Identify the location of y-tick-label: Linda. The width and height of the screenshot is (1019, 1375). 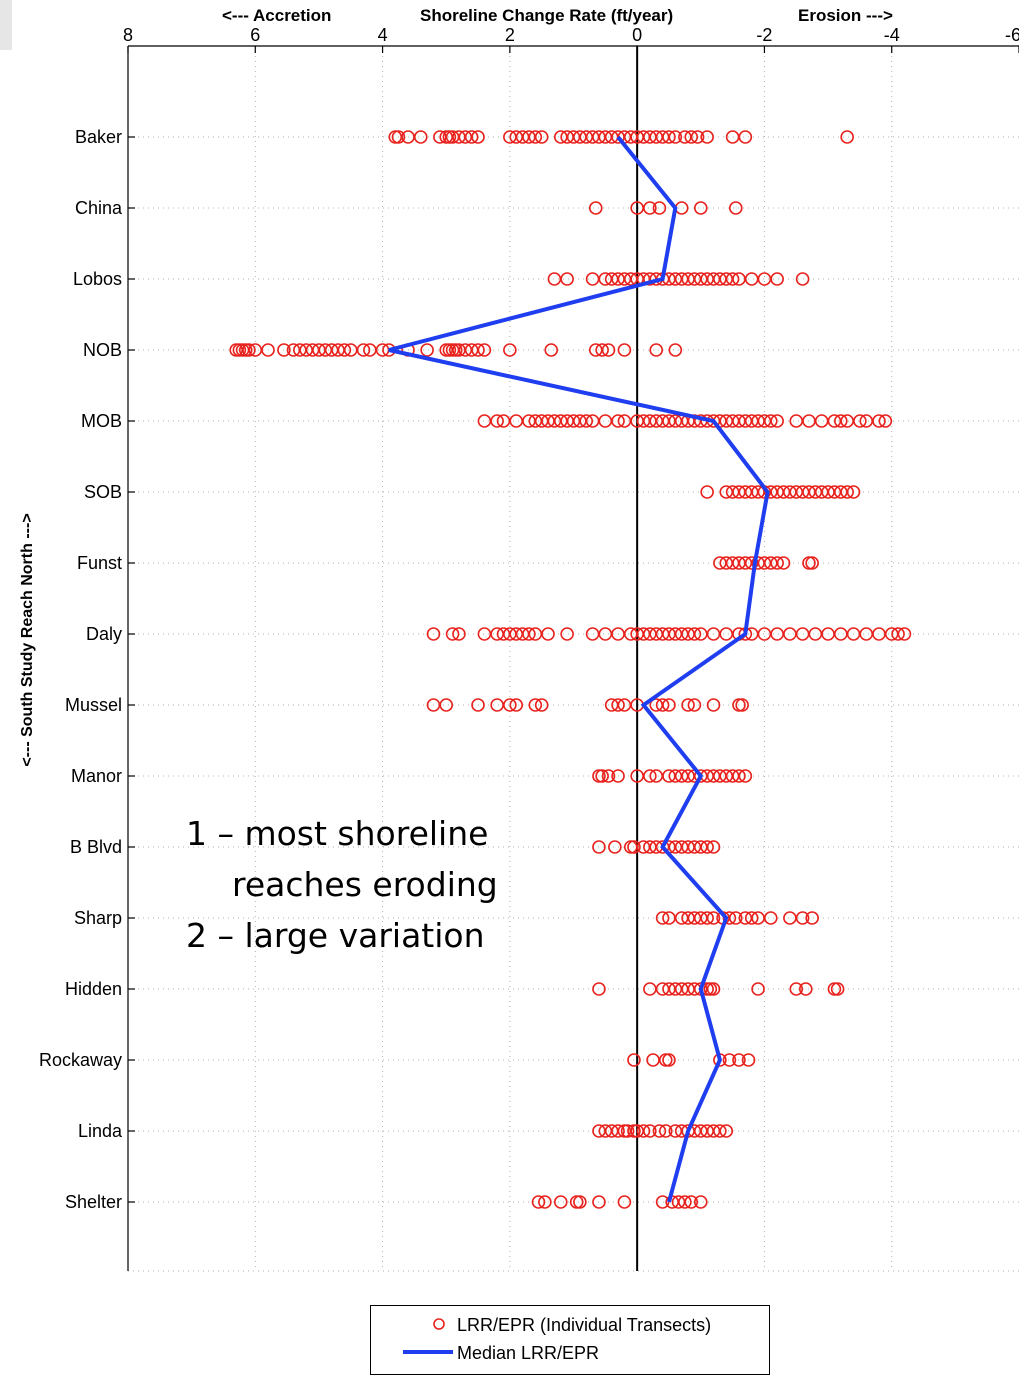
(100, 1131).